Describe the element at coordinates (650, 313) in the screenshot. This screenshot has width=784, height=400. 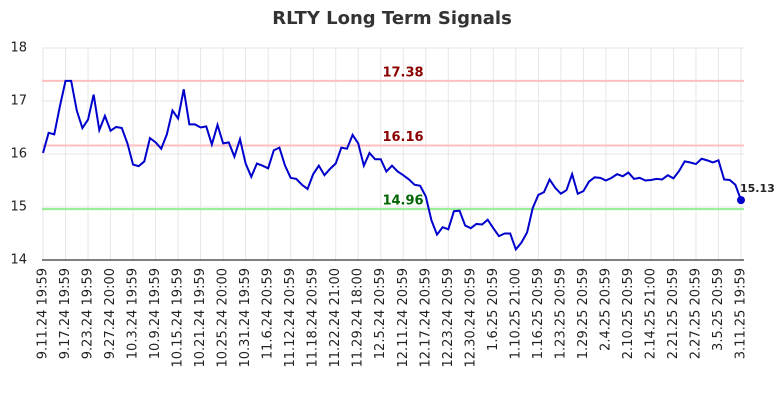
I see `x-tick-label: 2.14.25 21:00` at that location.